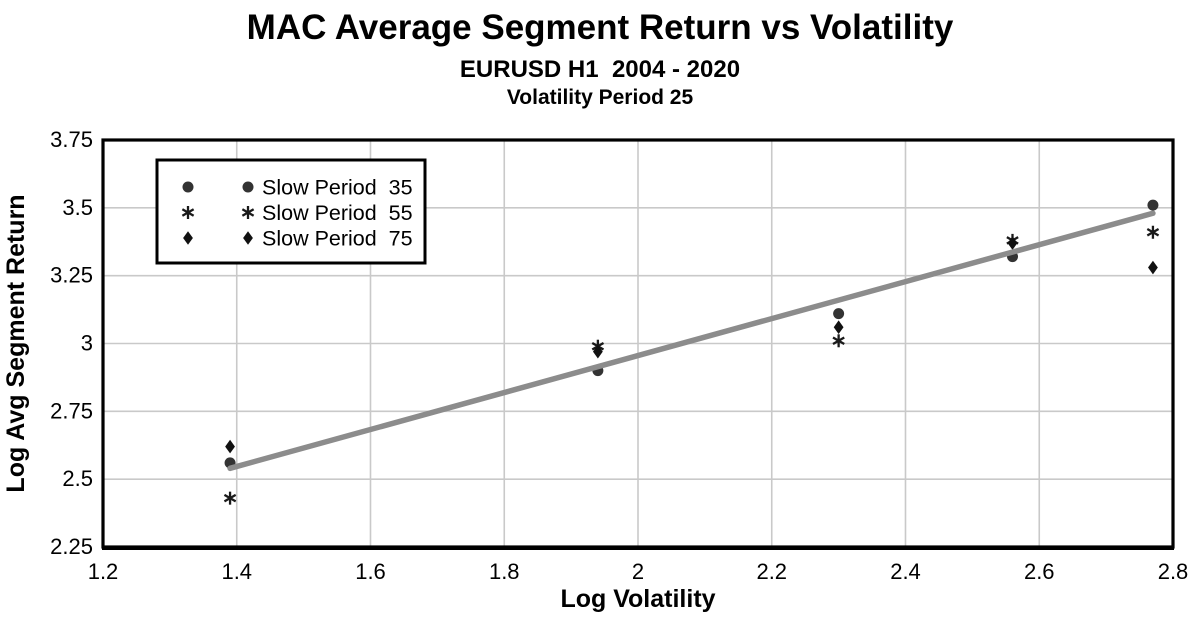  Describe the element at coordinates (905, 571) in the screenshot. I see `x-tick-label: 2.4` at that location.